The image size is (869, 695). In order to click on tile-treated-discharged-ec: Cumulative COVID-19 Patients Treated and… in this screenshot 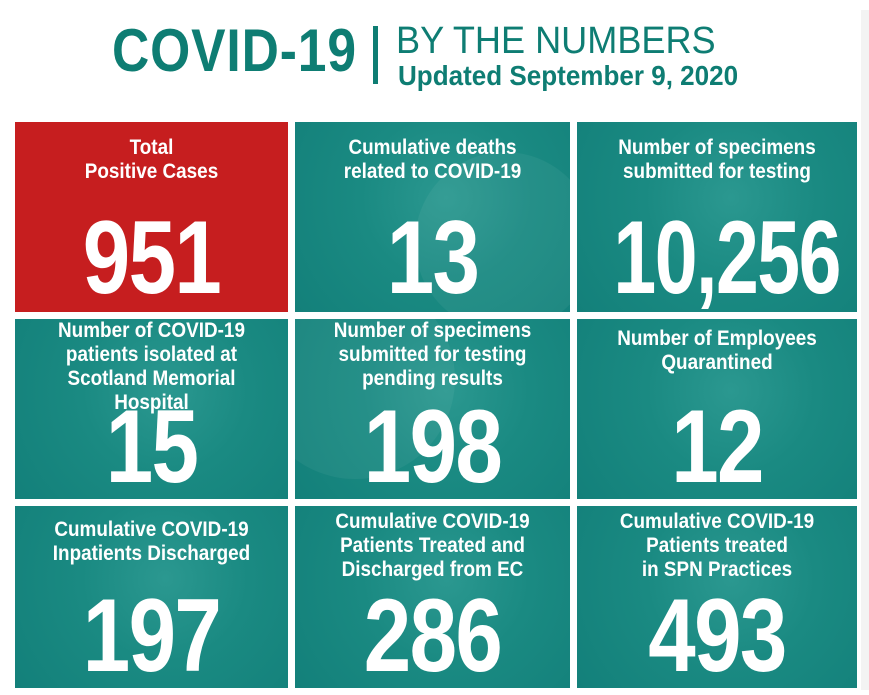, I will do `click(432, 597)`.